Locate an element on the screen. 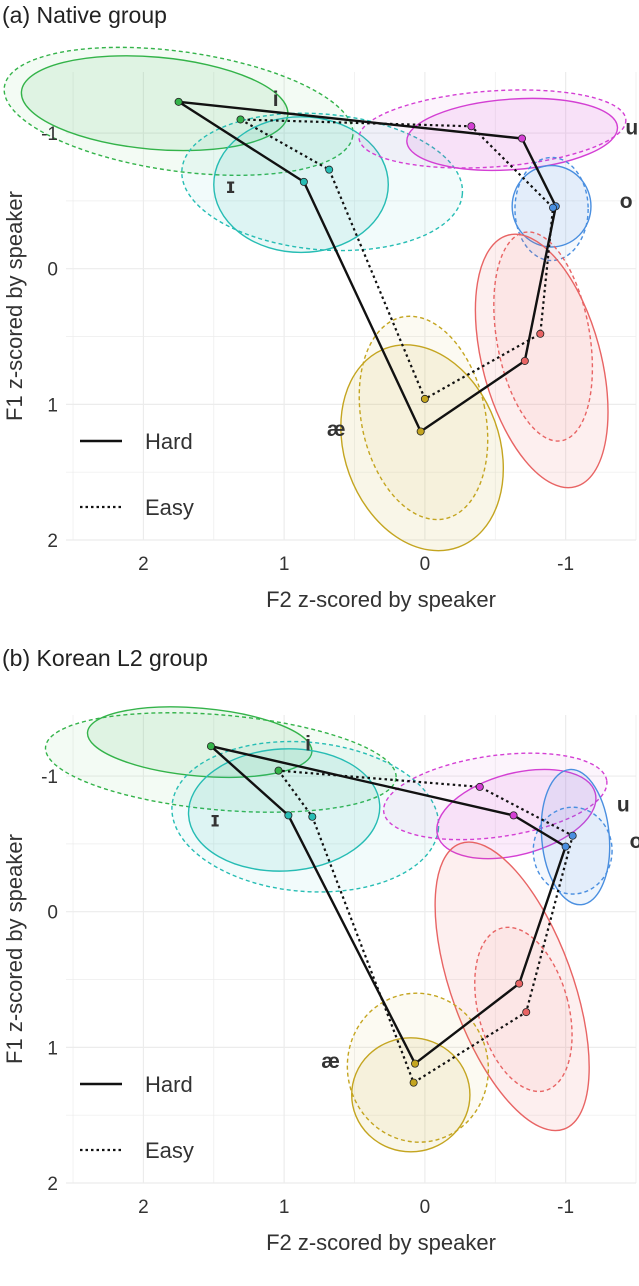 The width and height of the screenshot is (639, 1286). chart-title: (a) Native group is located at coordinates (84, 15).